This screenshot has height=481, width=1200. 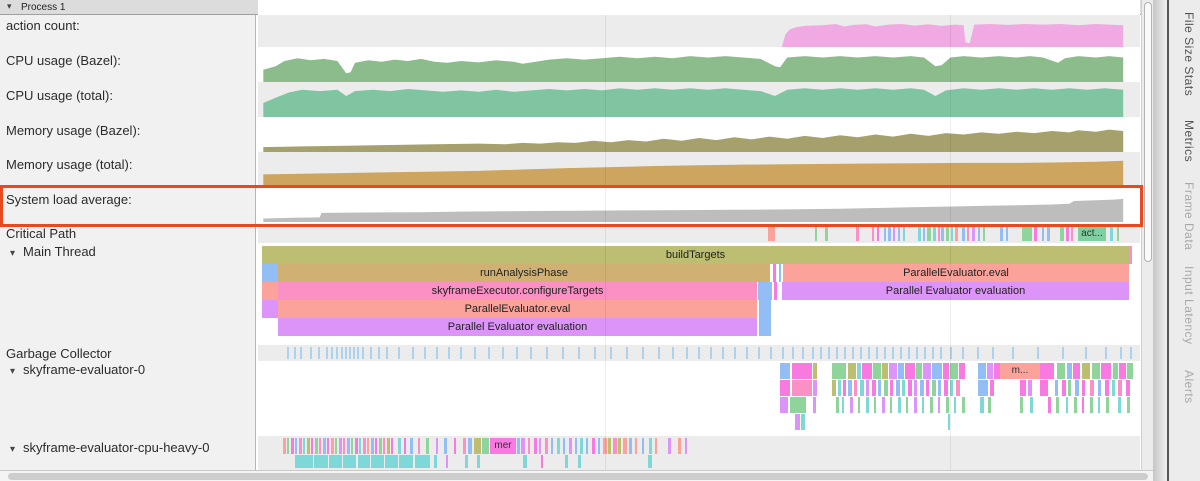 What do you see at coordinates (9, 6) in the screenshot?
I see `collapse-triangle-icon: ▾` at bounding box center [9, 6].